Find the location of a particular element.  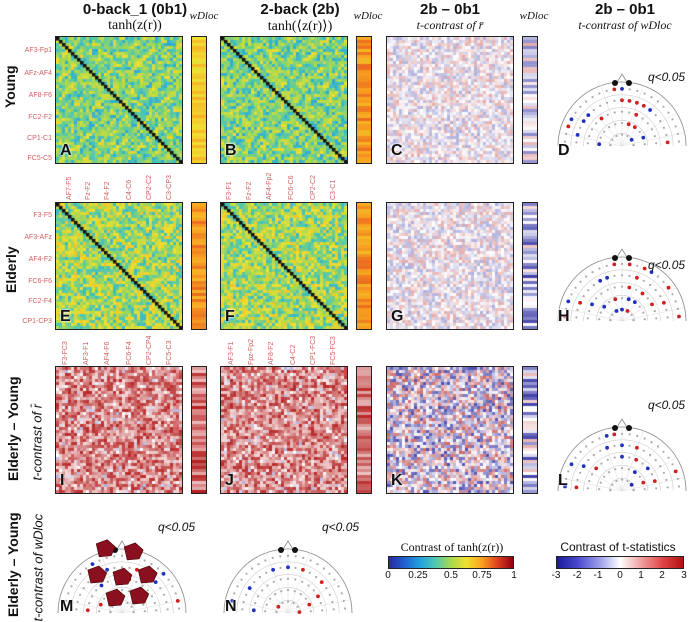

B-xlabel-2: AF4-Fp2 is located at coordinates (269, 186).